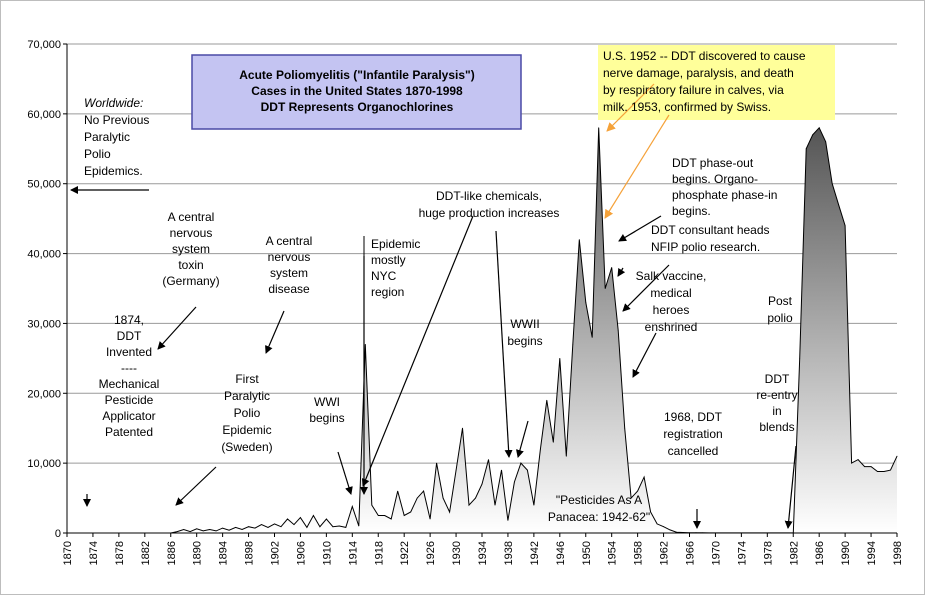  I want to click on annotation-0-line-3: Polio, so click(97, 154).